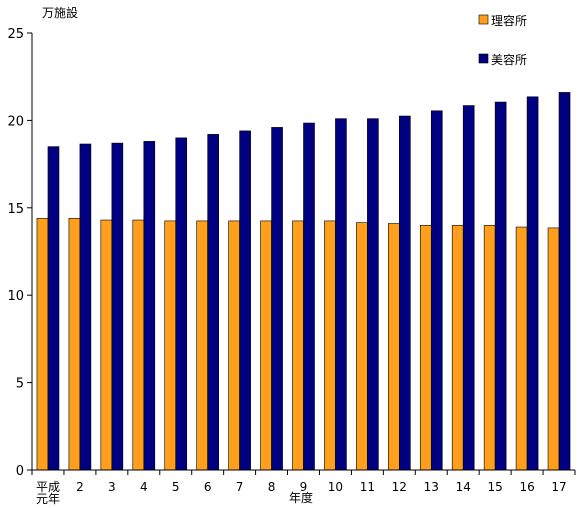 The width and height of the screenshot is (586, 508). Describe the element at coordinates (526, 487) in the screenshot. I see `x-tick-label: 16` at that location.